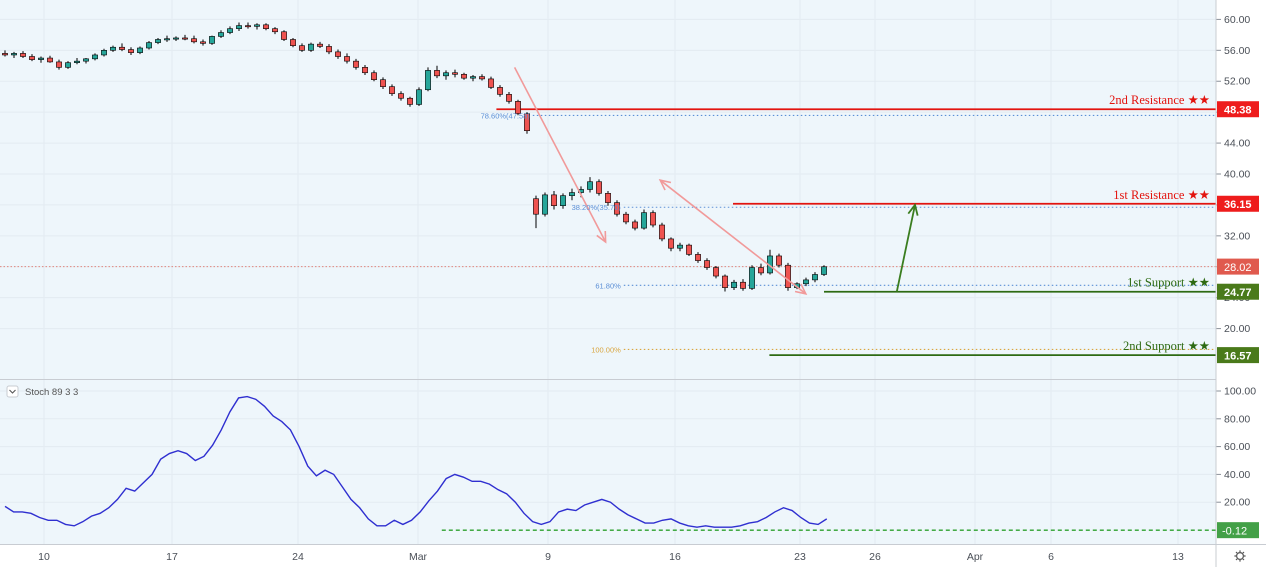 This screenshot has height=572, width=1266. I want to click on stoch-tick-label: 100.00, so click(1240, 392).